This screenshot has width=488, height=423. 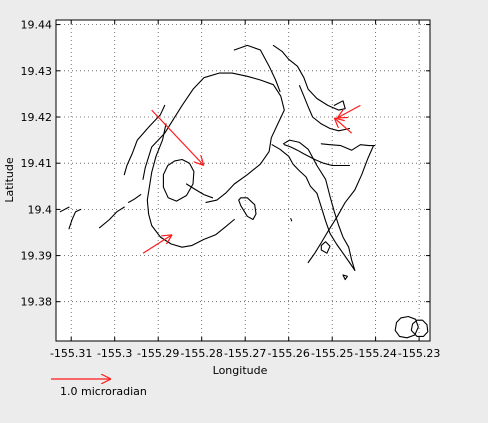 I want to click on x-tick-label: -155.3, so click(x=114, y=353).